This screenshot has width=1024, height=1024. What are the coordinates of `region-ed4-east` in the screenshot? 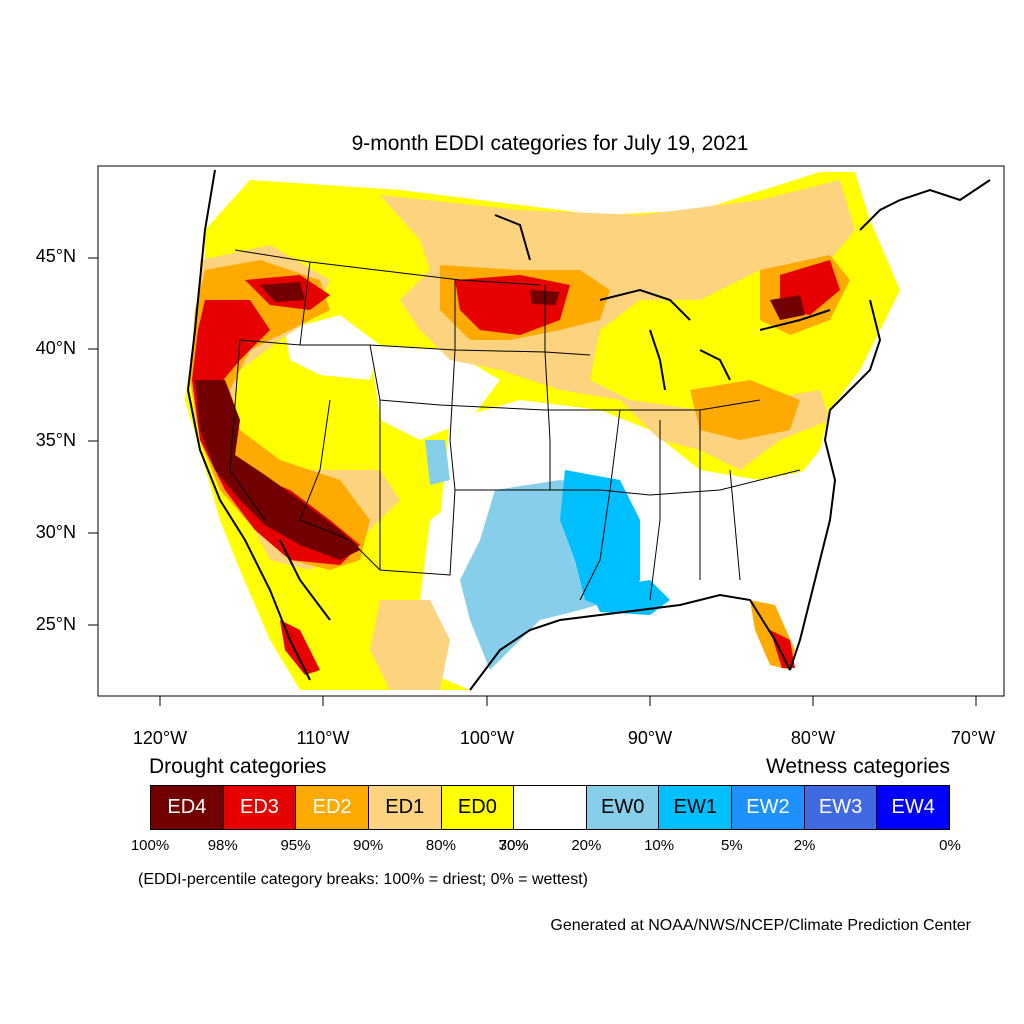 It's located at (787, 307).